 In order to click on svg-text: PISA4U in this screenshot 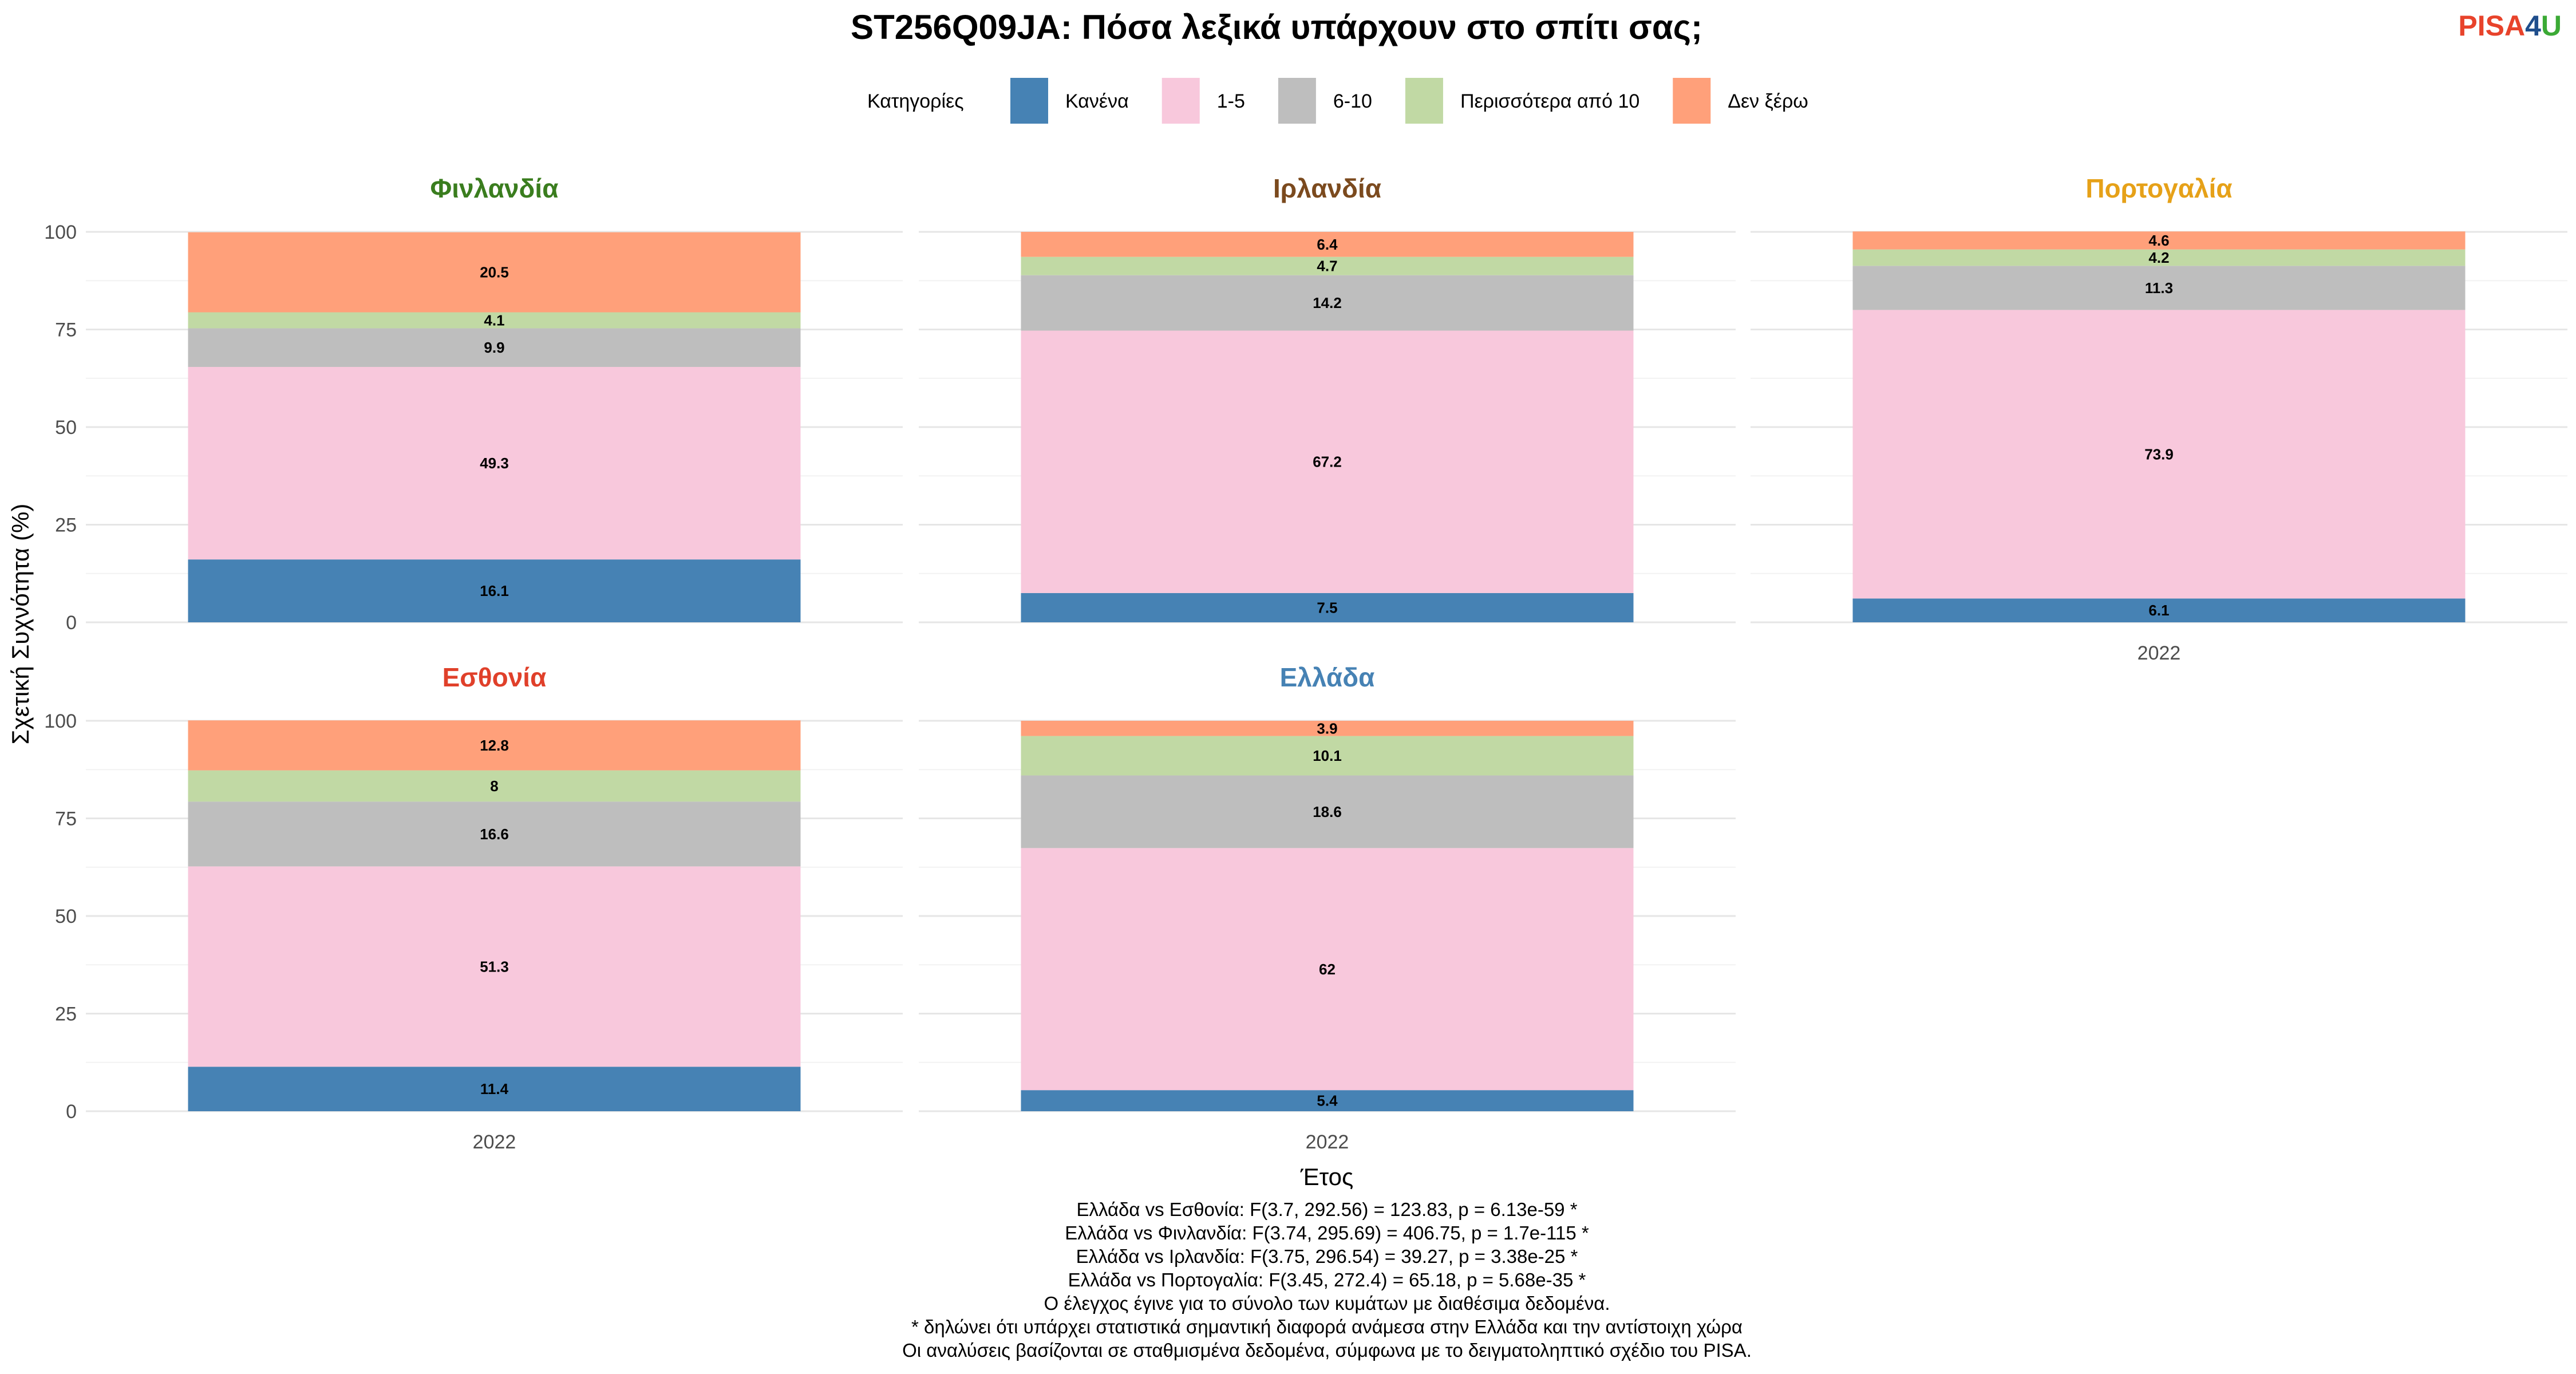, I will do `click(2510, 26)`.